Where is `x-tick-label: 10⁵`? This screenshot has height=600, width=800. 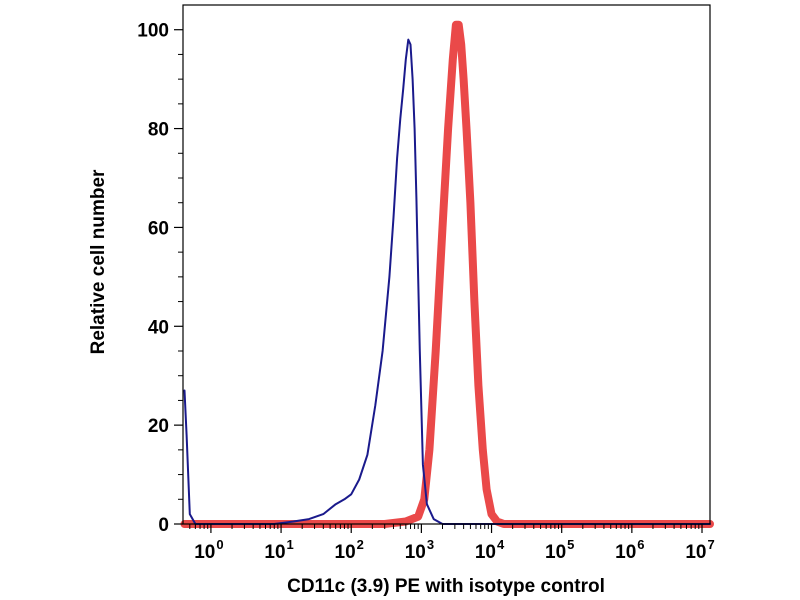 x-tick-label: 10⁵ is located at coordinates (559, 550).